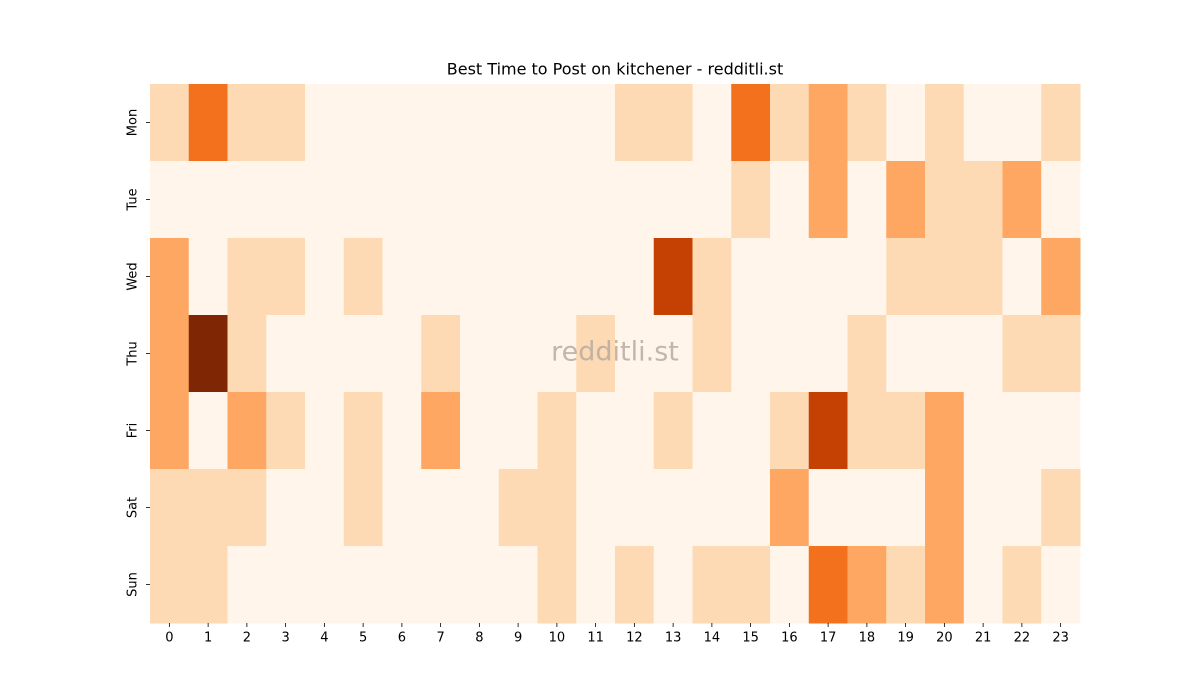 The width and height of the screenshot is (1200, 700). I want to click on x-tick-label: 22, so click(1022, 638).